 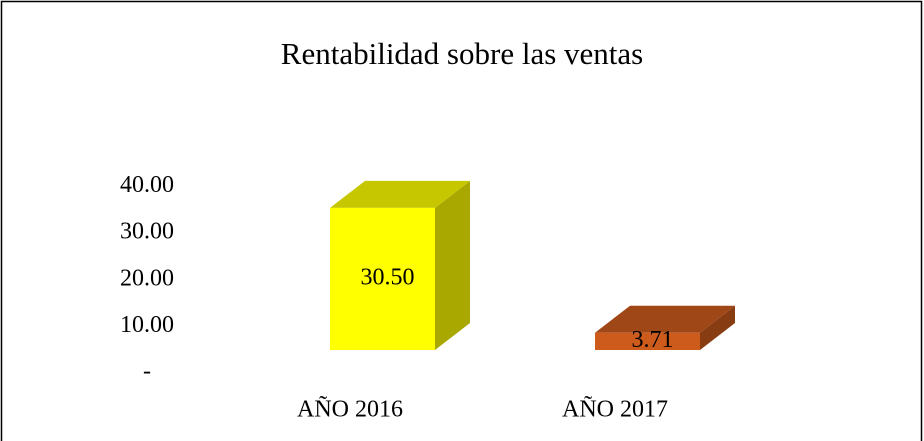 What do you see at coordinates (615, 410) in the screenshot?
I see `x-tick-label: AÑO 2017` at bounding box center [615, 410].